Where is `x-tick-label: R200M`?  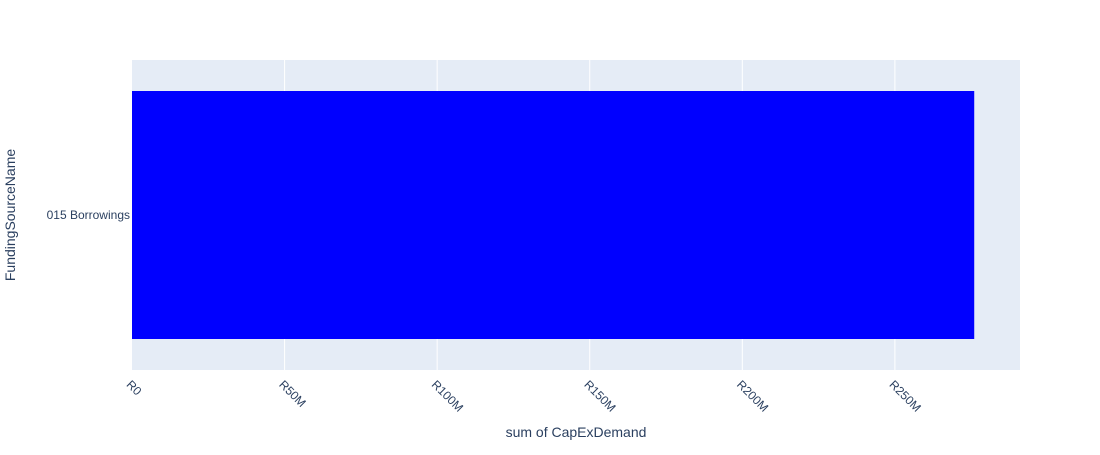 x-tick-label: R200M is located at coordinates (752, 395).